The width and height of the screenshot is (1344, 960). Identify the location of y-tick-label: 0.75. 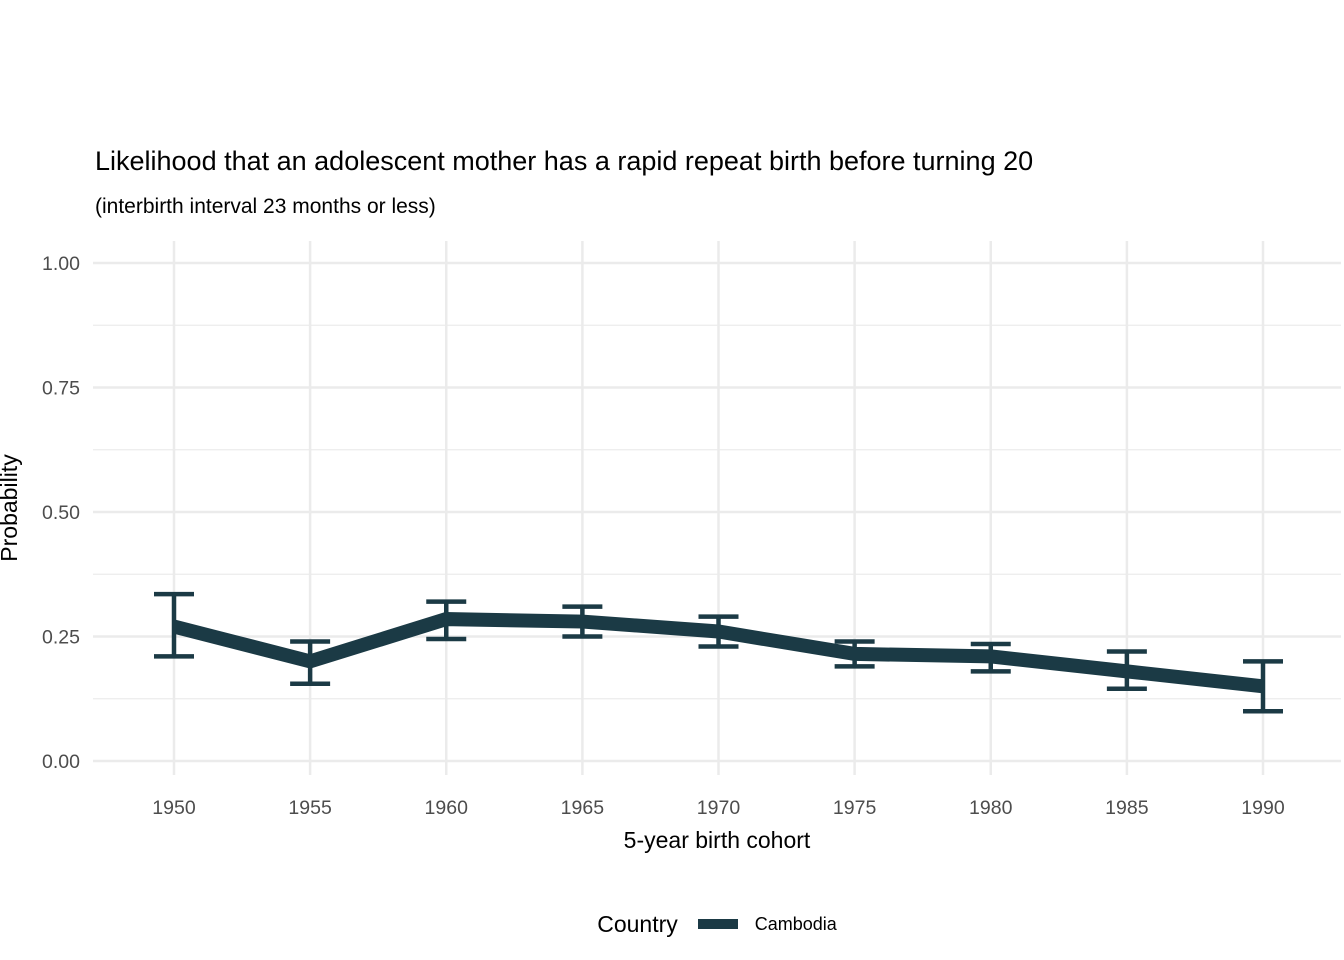
(61, 389).